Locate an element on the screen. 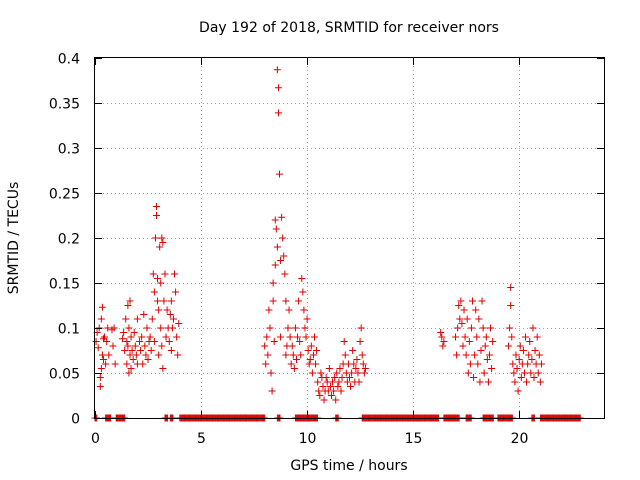 This screenshot has height=480, width=640. y-tick-label: 0.35 is located at coordinates (64, 105).